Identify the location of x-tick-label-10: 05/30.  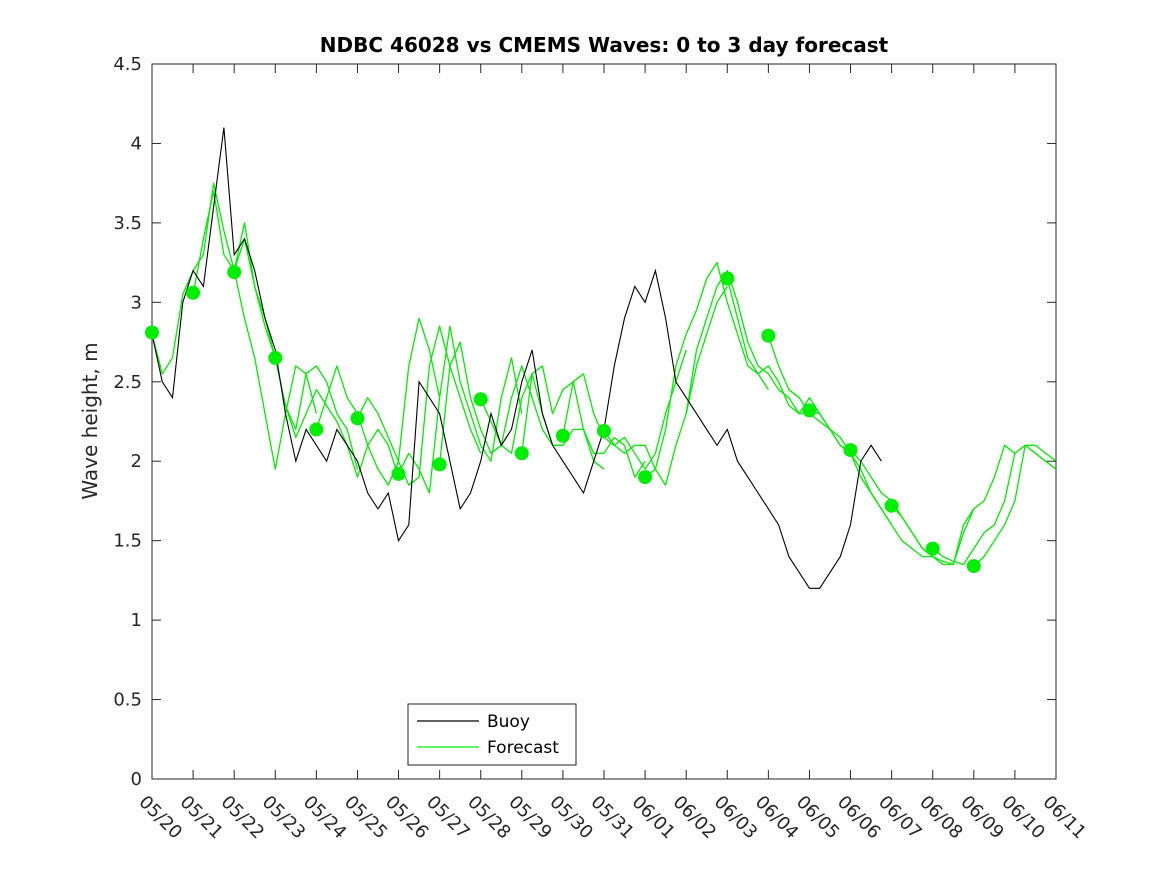
(571, 818).